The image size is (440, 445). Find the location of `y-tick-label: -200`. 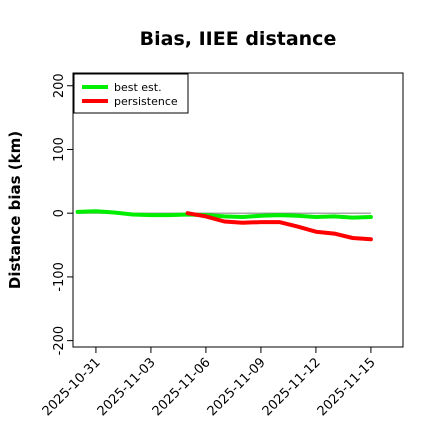

y-tick-label: -200 is located at coordinates (59, 341).